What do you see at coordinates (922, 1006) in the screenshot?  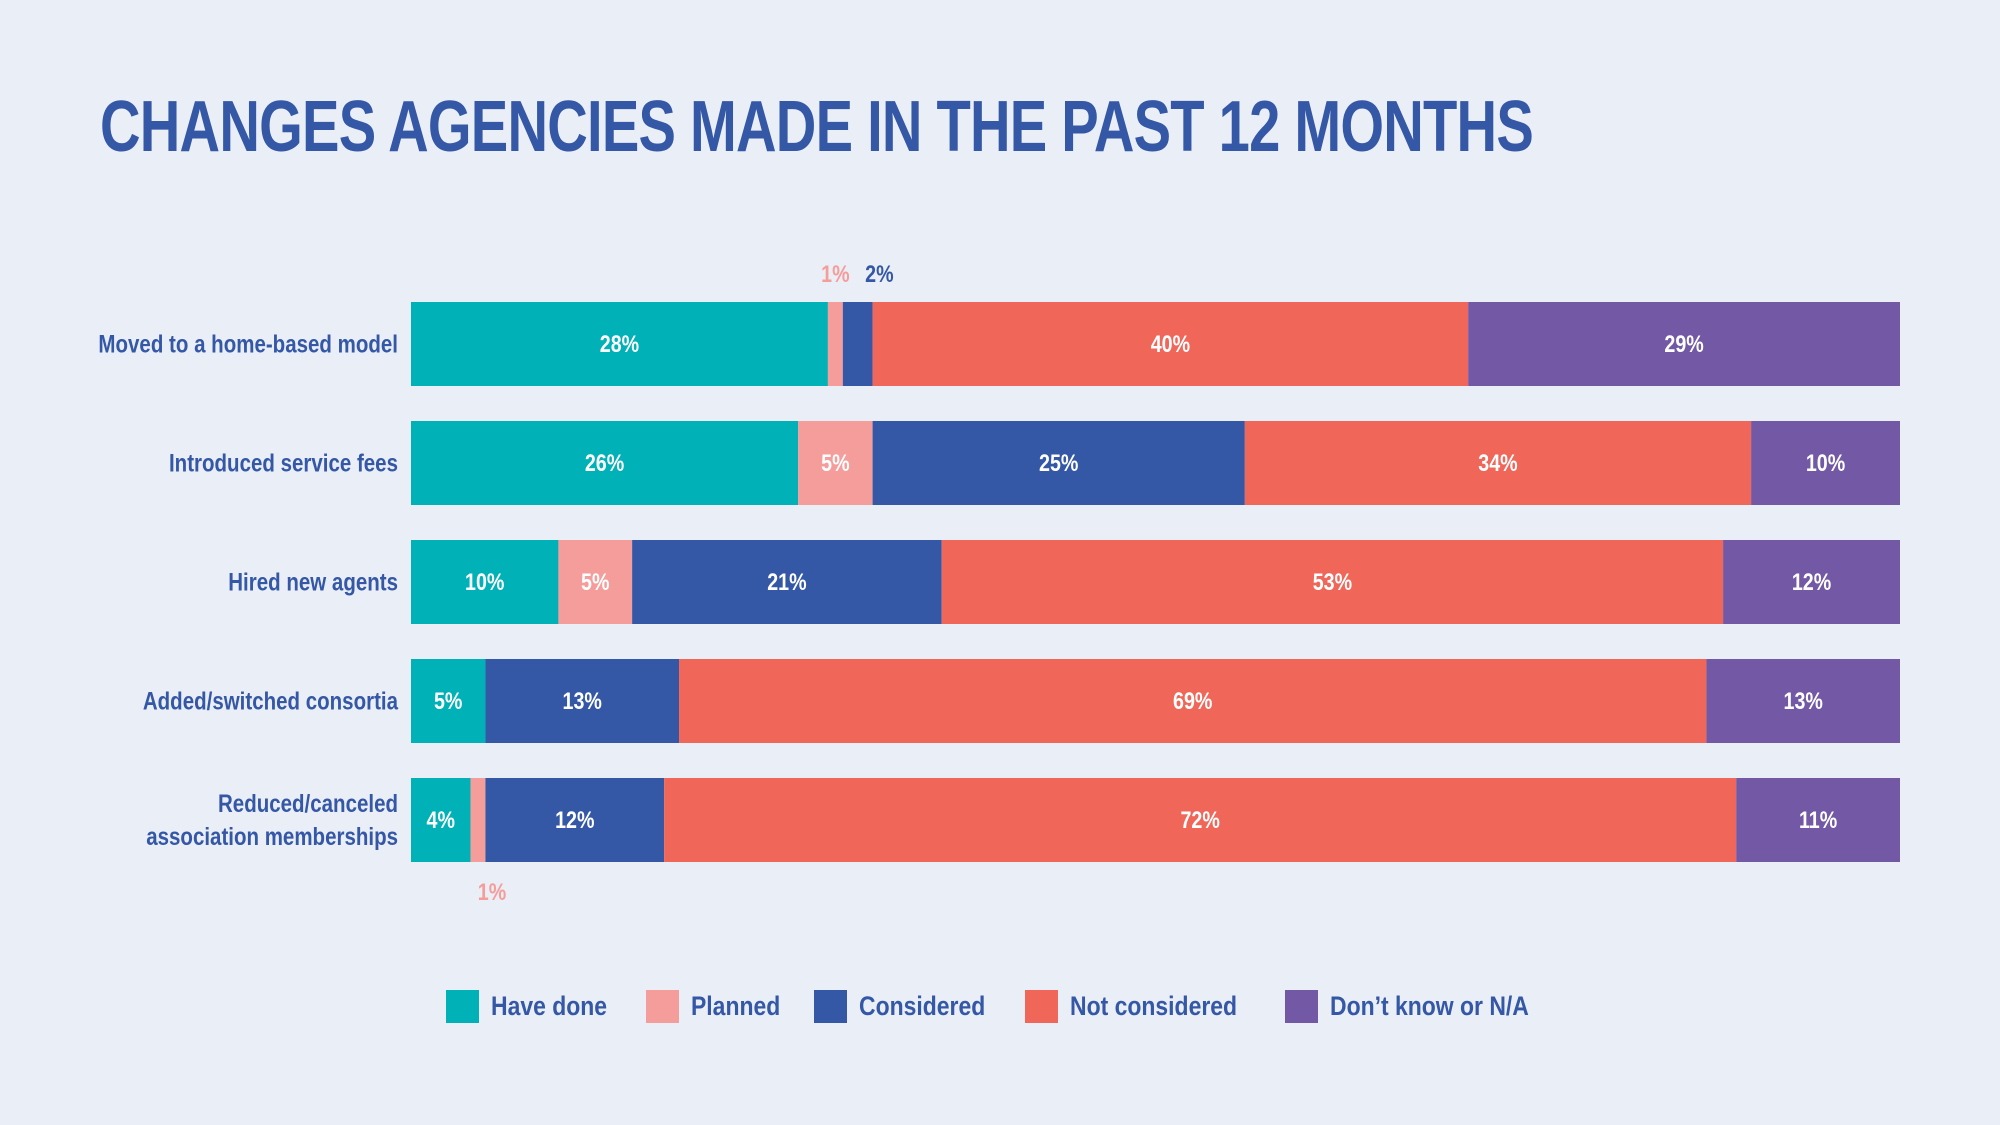 I see `legend-label: Considered` at bounding box center [922, 1006].